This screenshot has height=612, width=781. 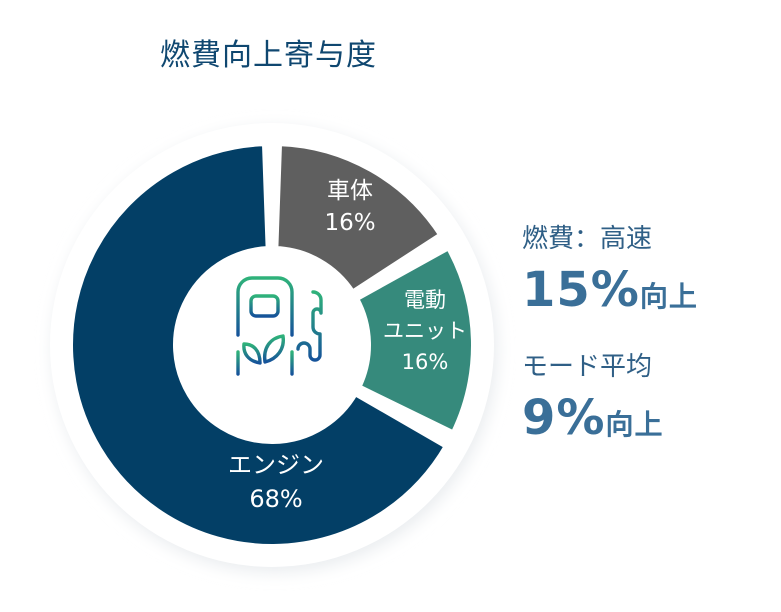 I want to click on highway-value: 15%, so click(x=581, y=290).